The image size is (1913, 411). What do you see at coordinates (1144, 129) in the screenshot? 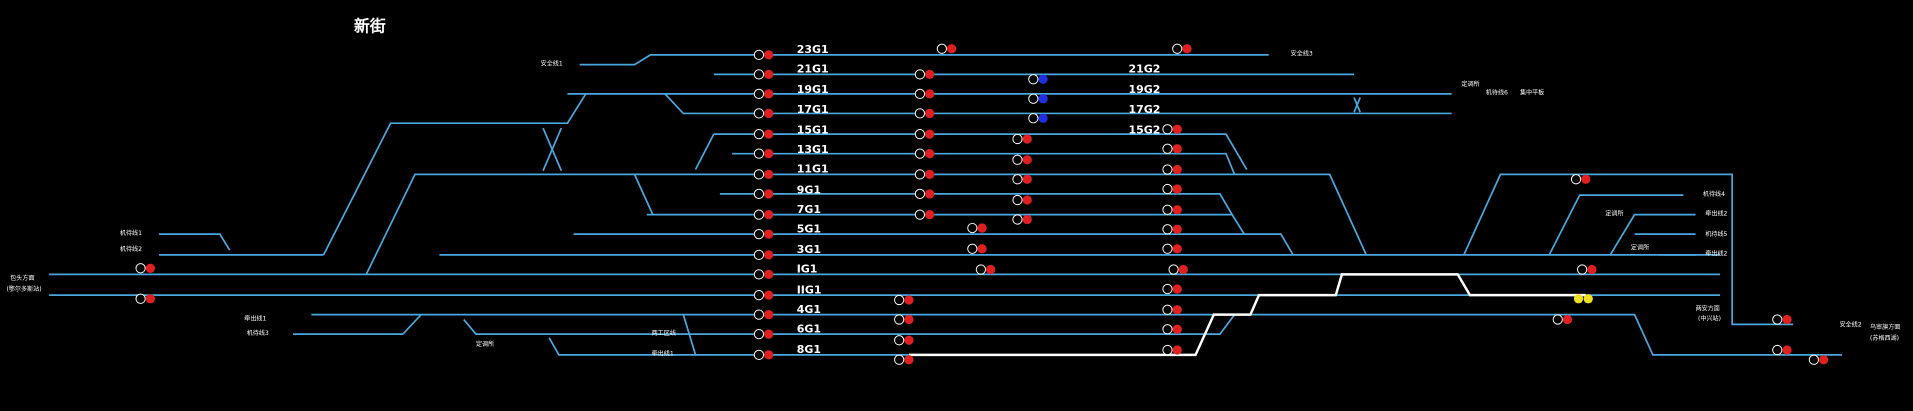
I see `track-label: 15G2` at bounding box center [1144, 129].